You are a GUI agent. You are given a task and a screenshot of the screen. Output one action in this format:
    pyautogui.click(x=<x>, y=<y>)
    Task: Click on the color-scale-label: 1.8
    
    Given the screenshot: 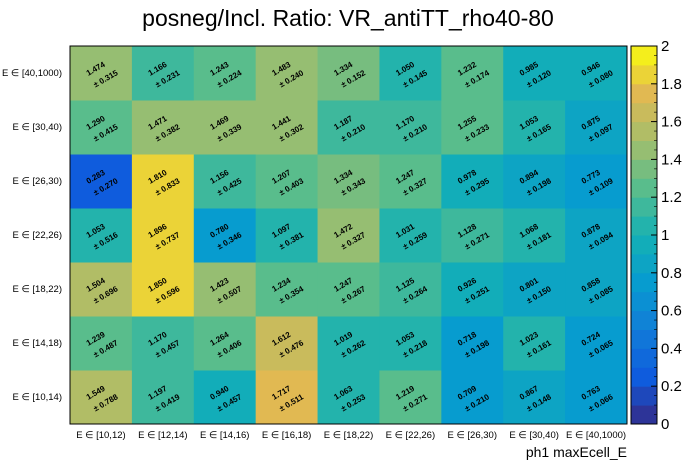 What is the action you would take?
    pyautogui.click(x=671, y=84)
    